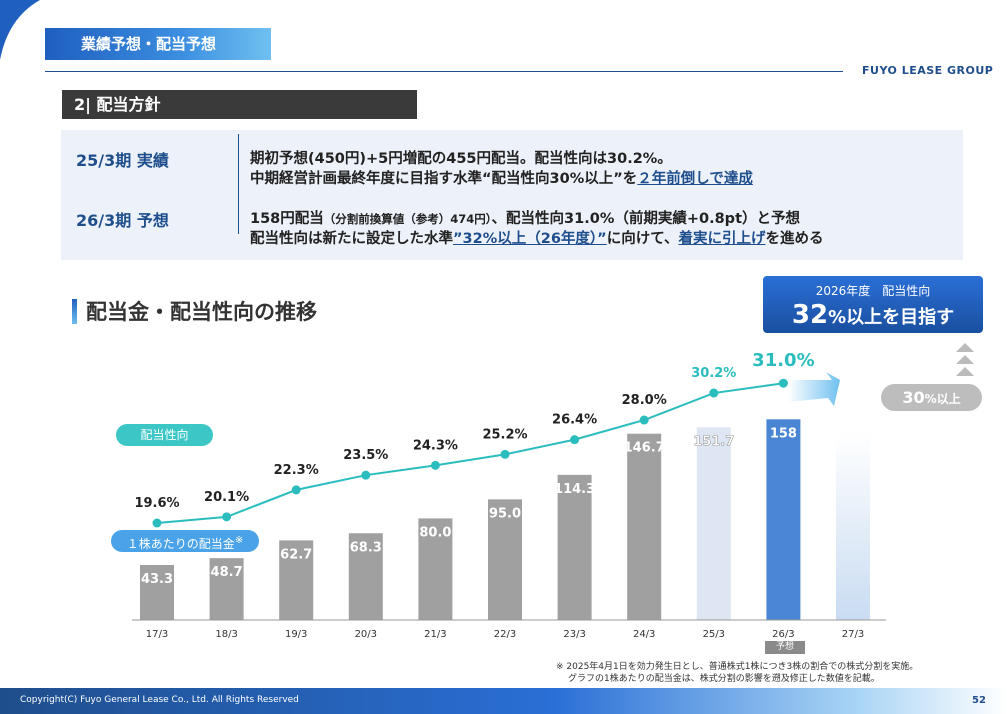  Describe the element at coordinates (783, 433) in the screenshot. I see `dividend-label-26-3: 158` at that location.